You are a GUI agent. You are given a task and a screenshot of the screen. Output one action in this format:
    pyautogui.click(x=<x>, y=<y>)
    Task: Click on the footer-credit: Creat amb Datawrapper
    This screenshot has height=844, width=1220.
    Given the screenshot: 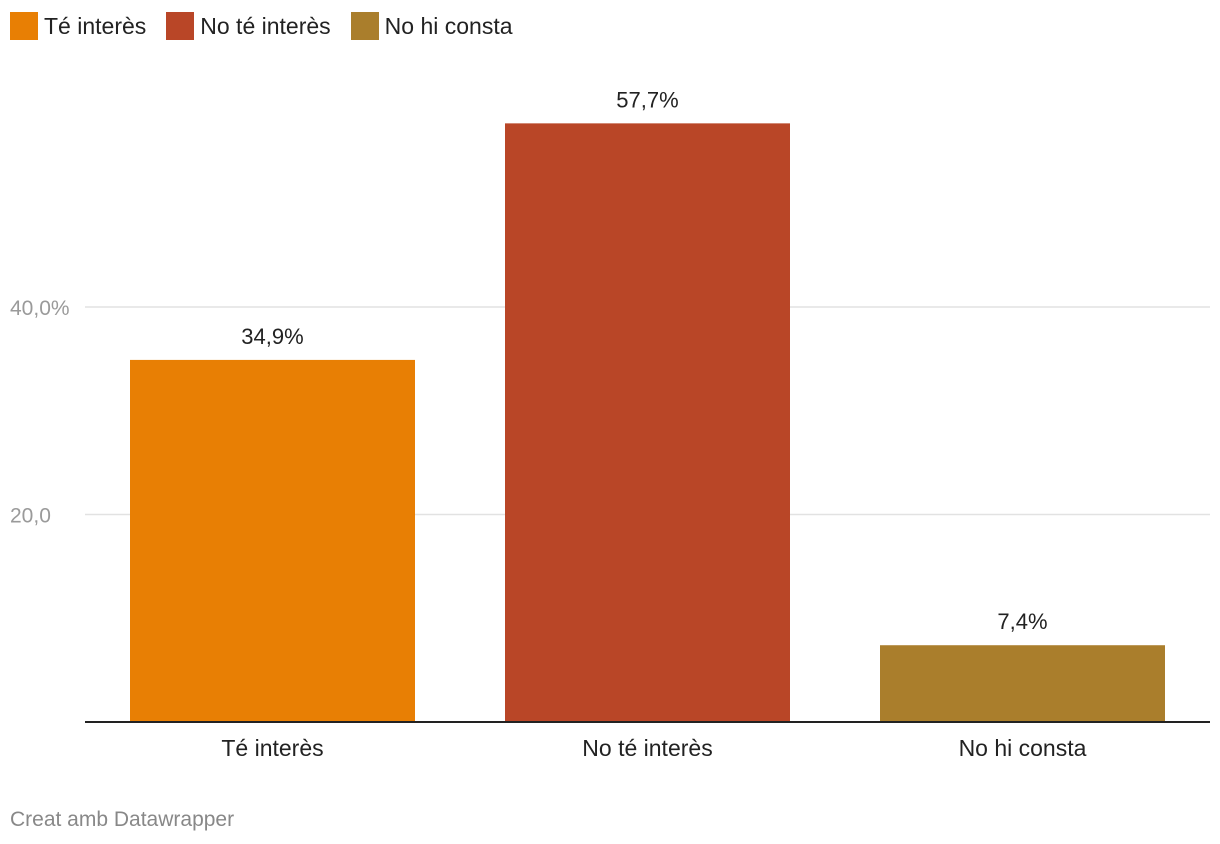 What is the action you would take?
    pyautogui.click(x=122, y=819)
    